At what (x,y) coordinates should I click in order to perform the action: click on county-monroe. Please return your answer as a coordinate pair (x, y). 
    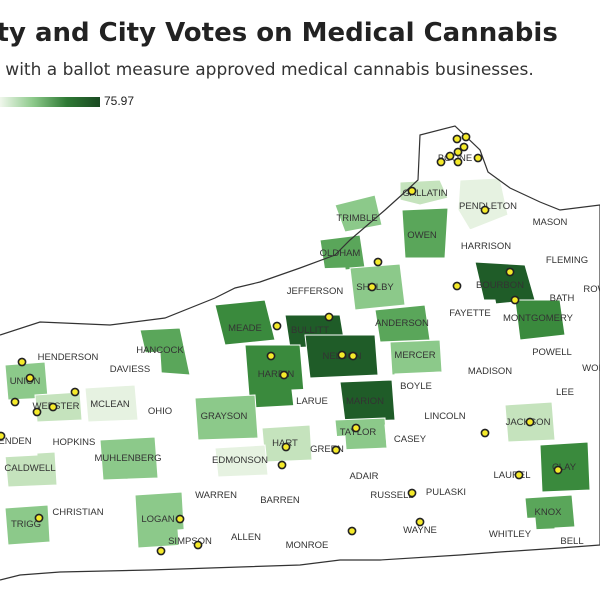
    Looking at the image, I should click on (308, 546).